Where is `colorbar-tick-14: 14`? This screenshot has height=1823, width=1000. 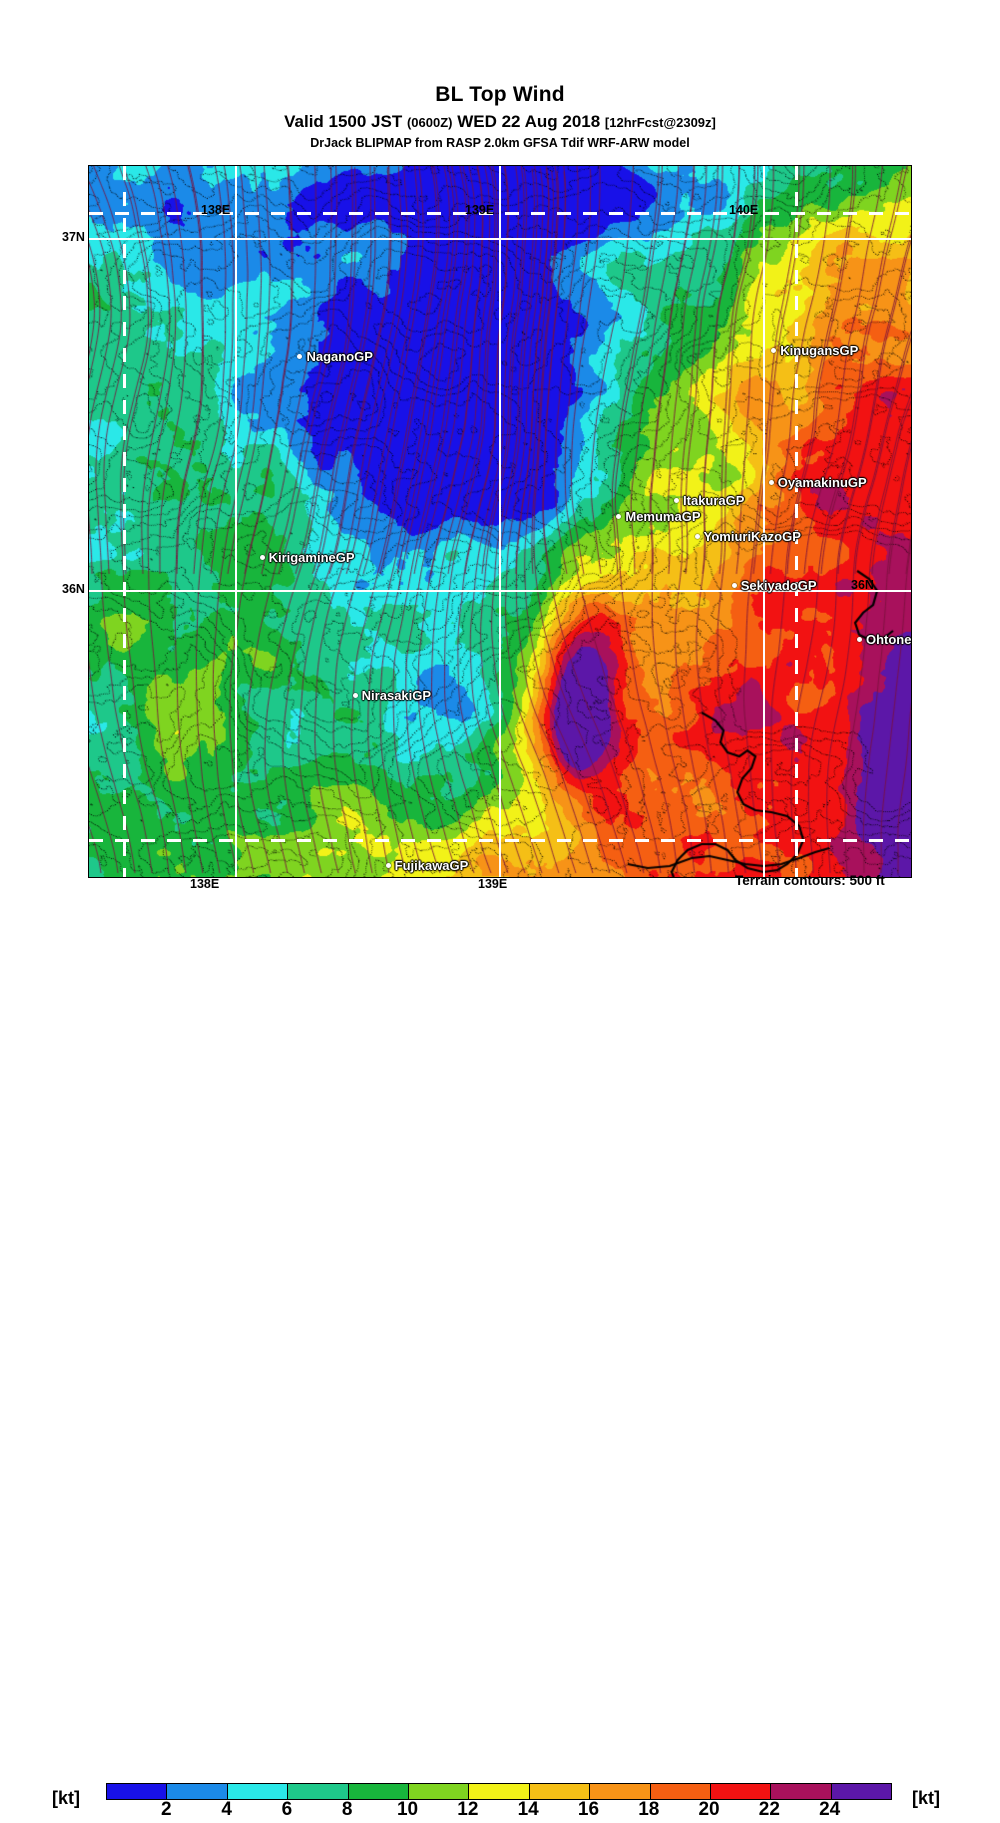
colorbar-tick-14: 14 is located at coordinates (528, 1809).